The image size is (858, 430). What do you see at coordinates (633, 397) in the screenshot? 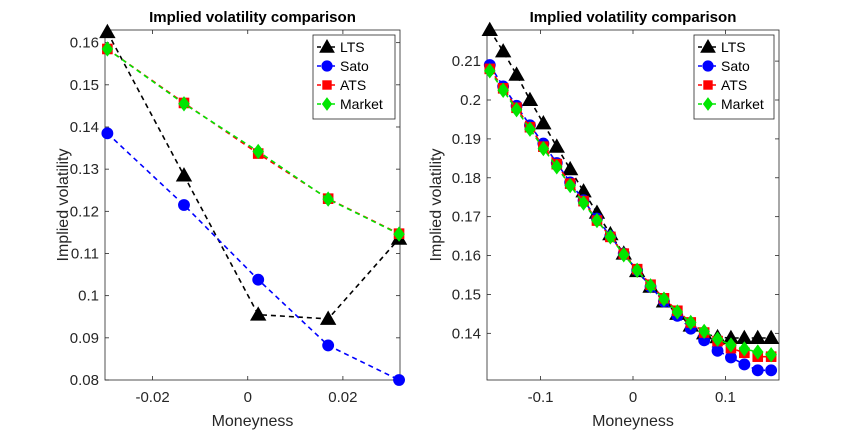
I see `x-tick-label: 0` at bounding box center [633, 397].